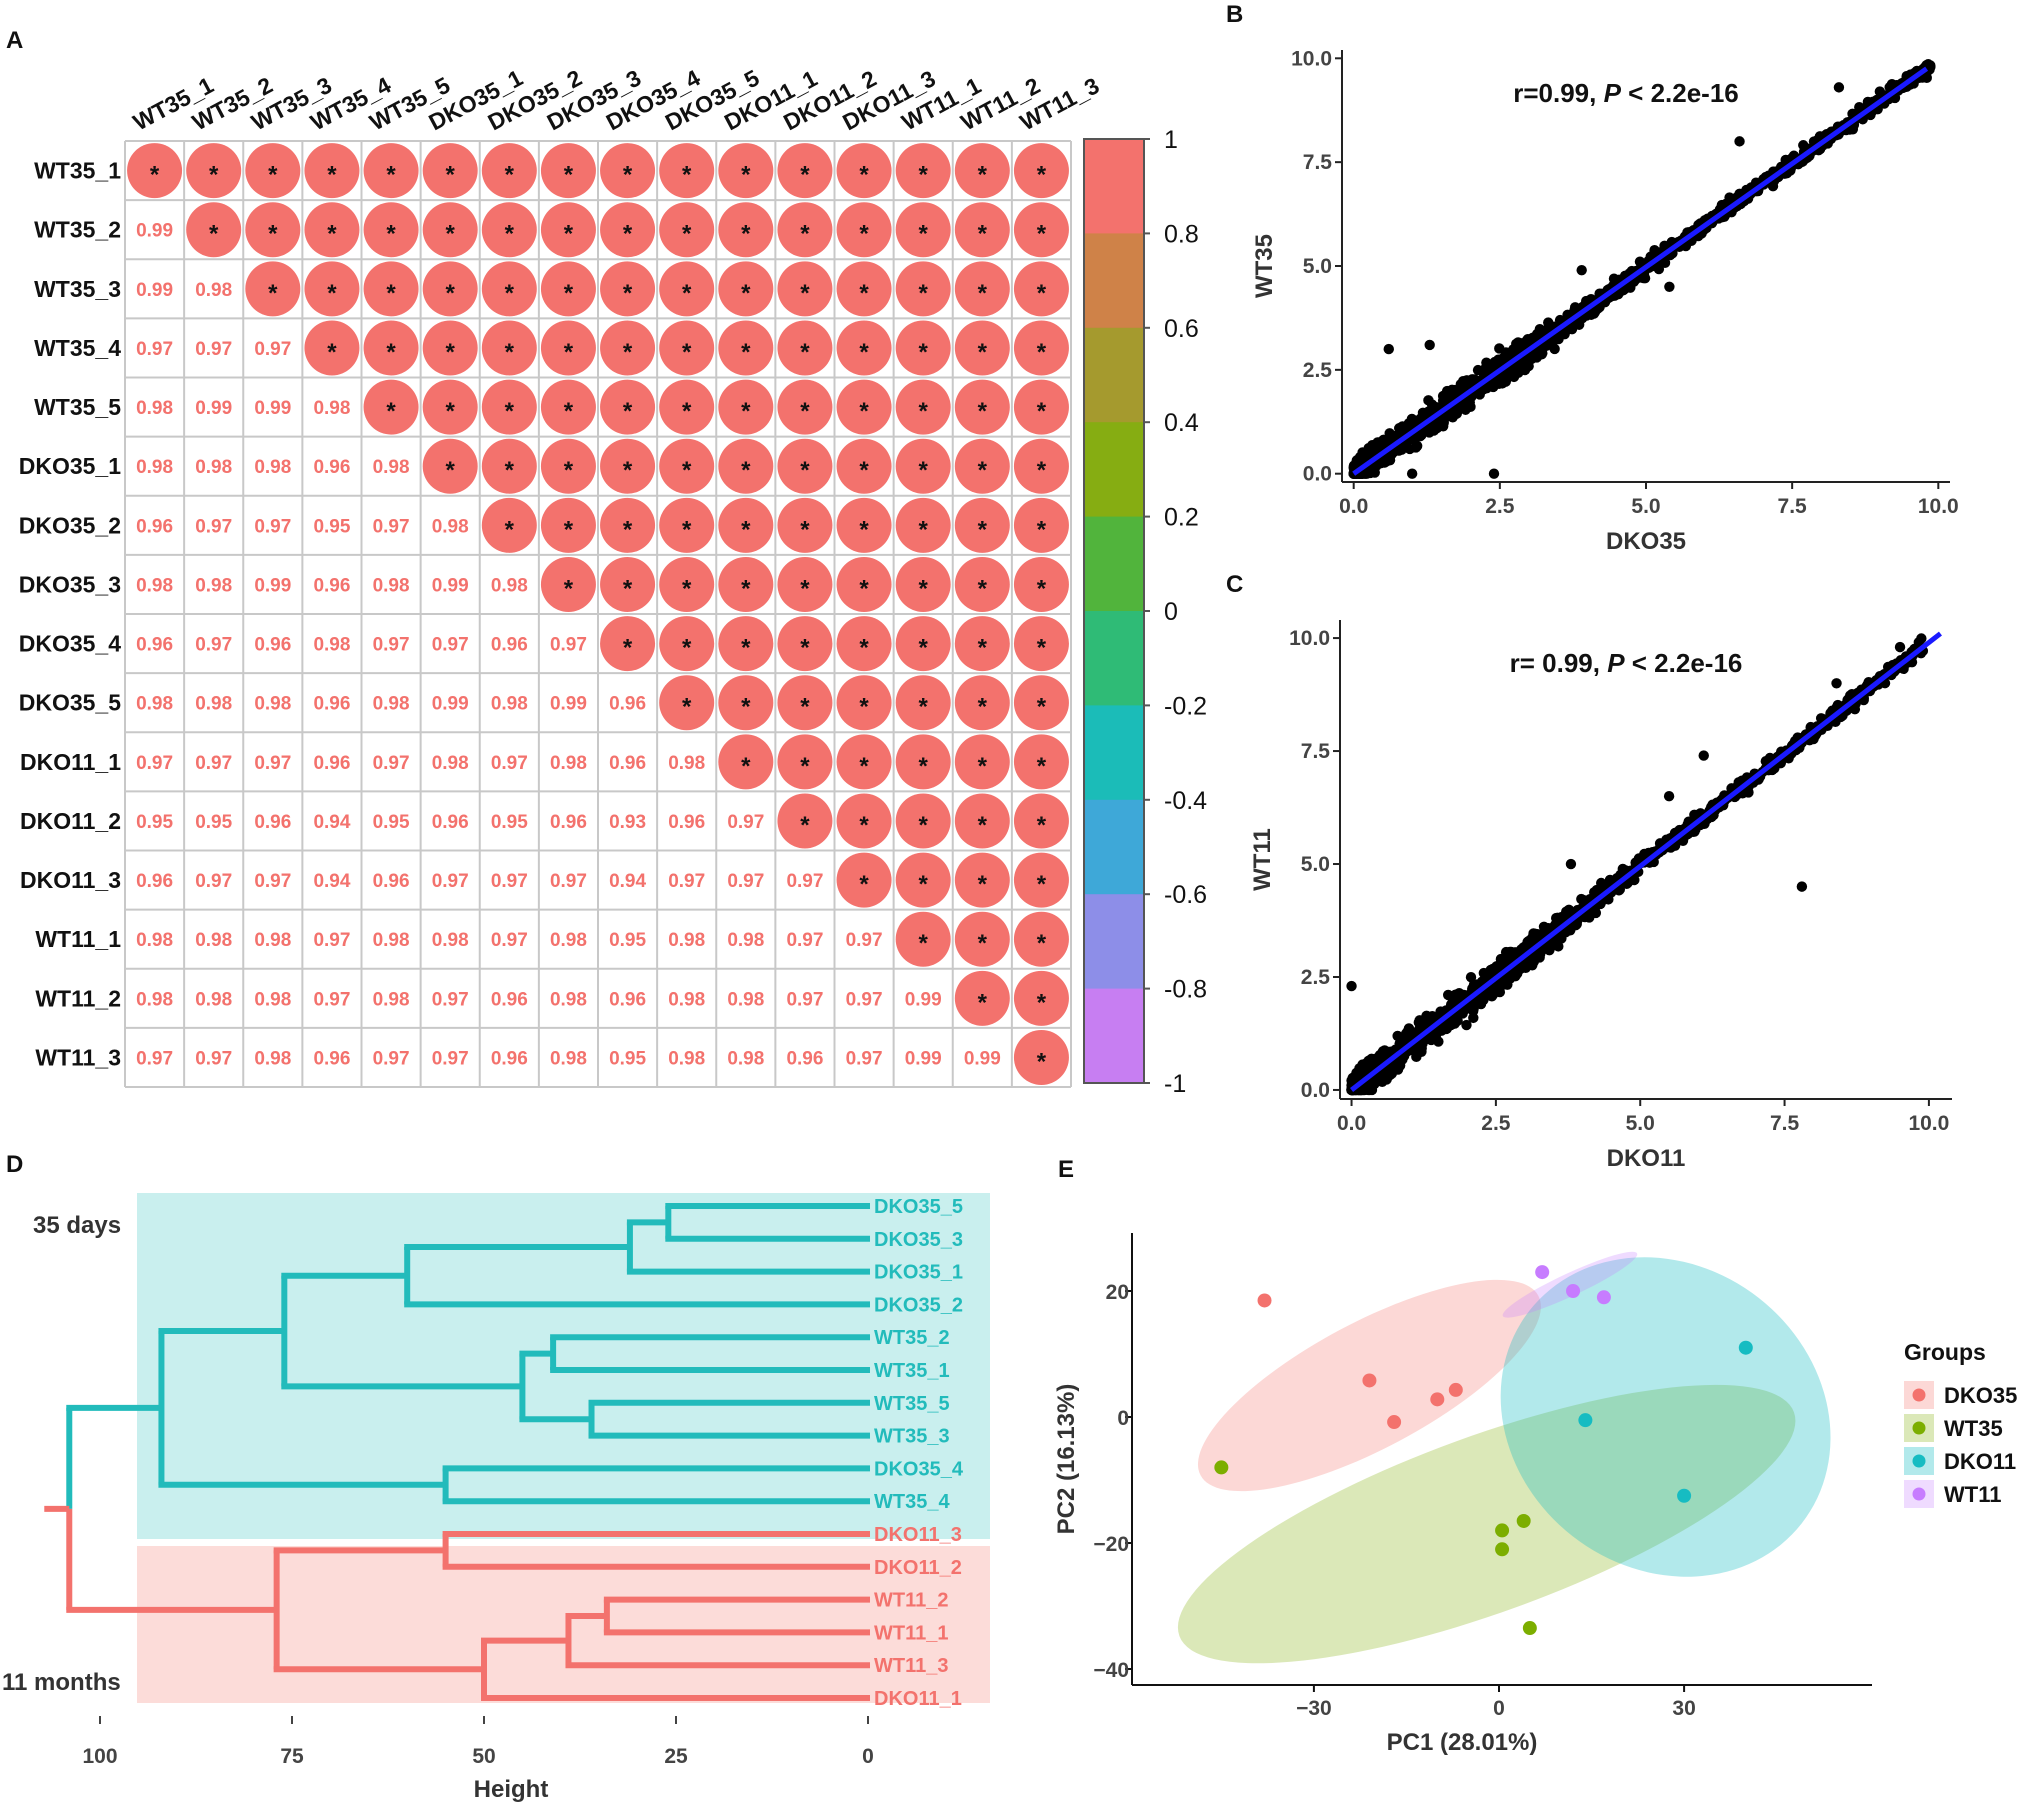 The width and height of the screenshot is (2034, 1803). What do you see at coordinates (627, 881) in the screenshot?
I see `correlation-value: 0.94` at bounding box center [627, 881].